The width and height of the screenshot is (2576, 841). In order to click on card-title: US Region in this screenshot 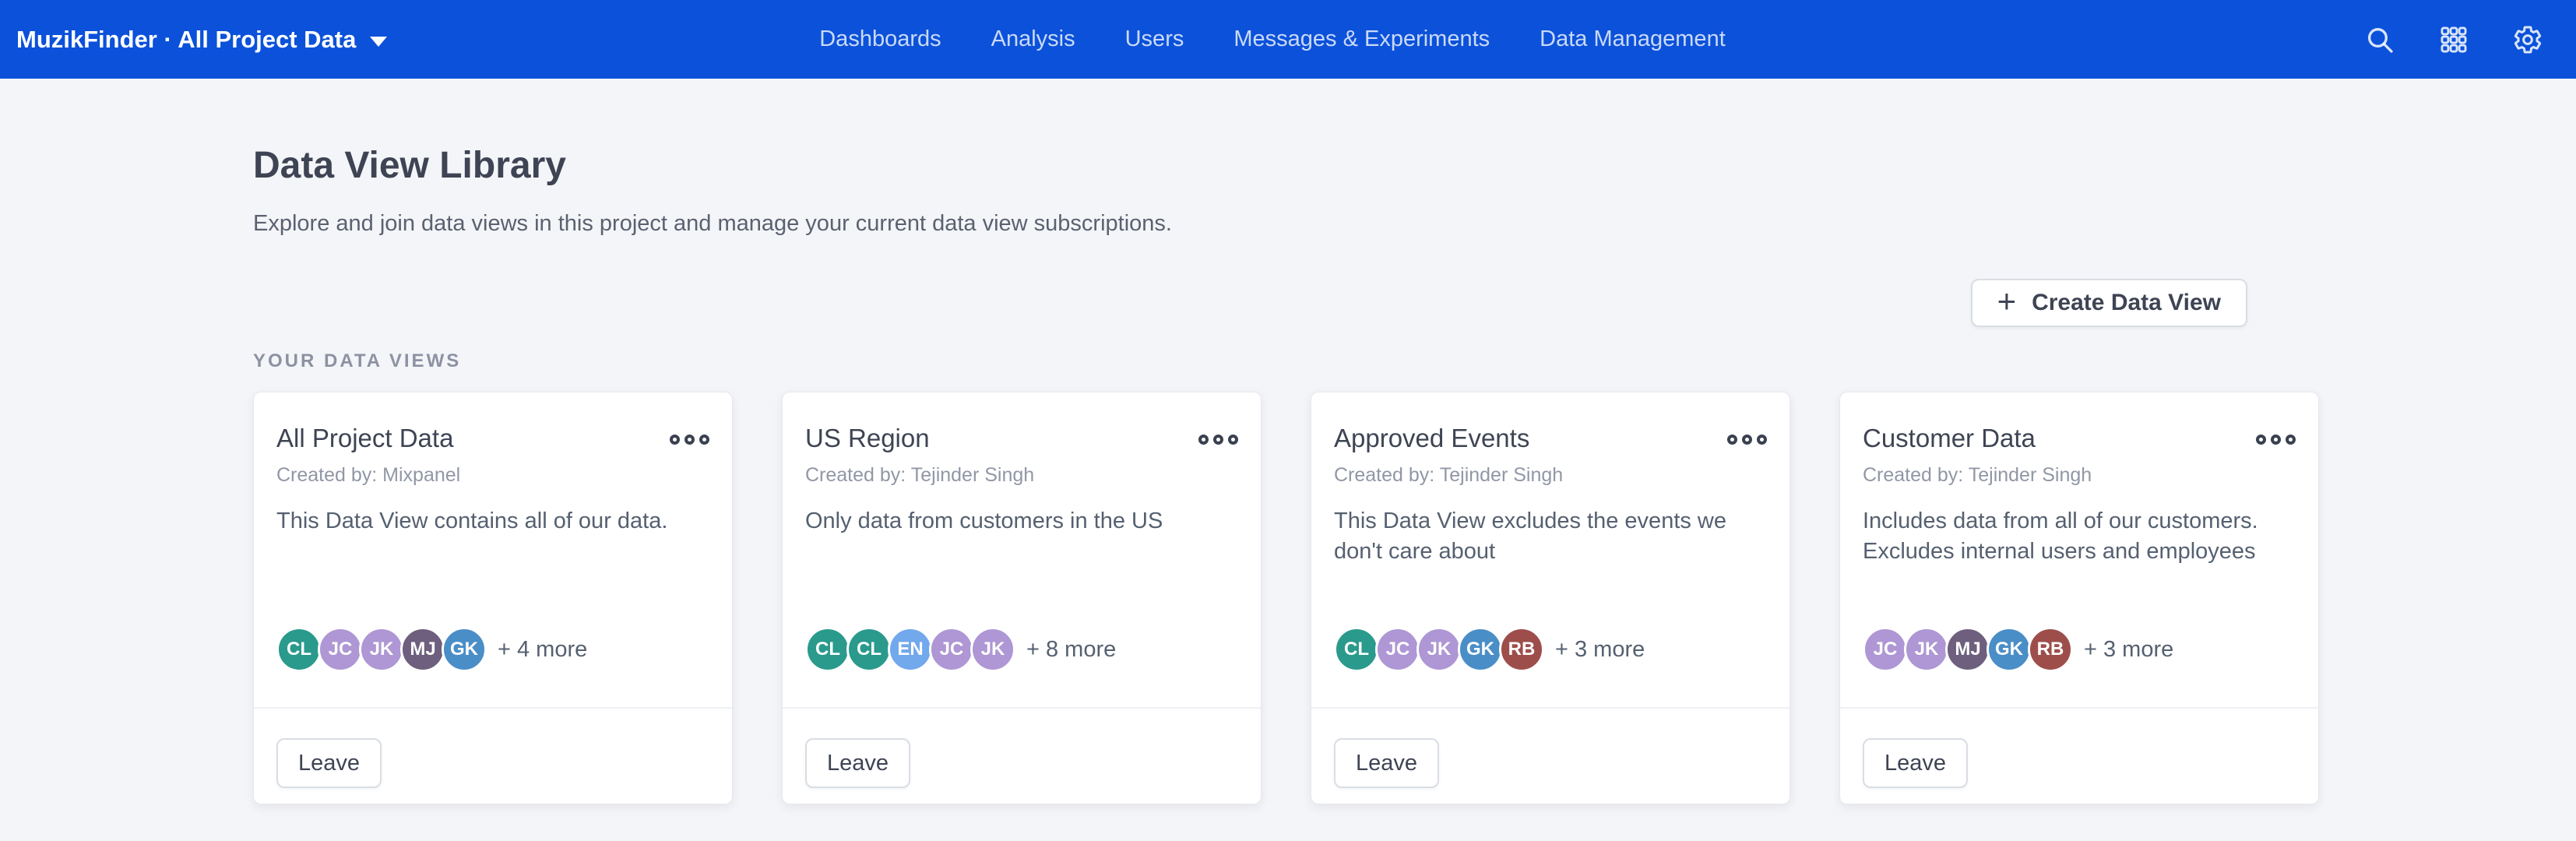, I will do `click(867, 438)`.